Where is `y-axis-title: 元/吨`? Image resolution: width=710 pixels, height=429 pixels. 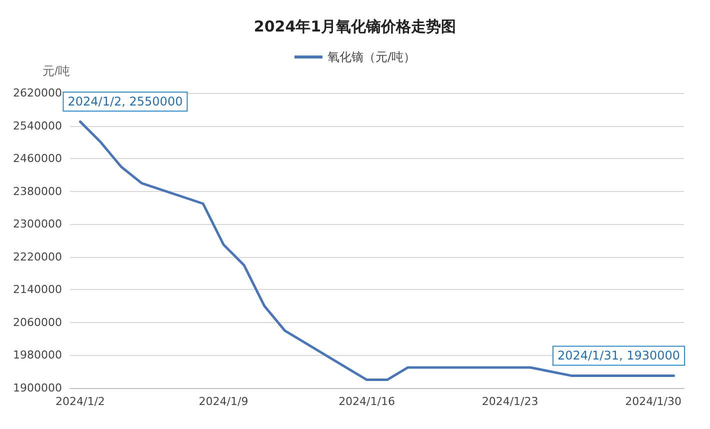 y-axis-title: 元/吨 is located at coordinates (56, 71).